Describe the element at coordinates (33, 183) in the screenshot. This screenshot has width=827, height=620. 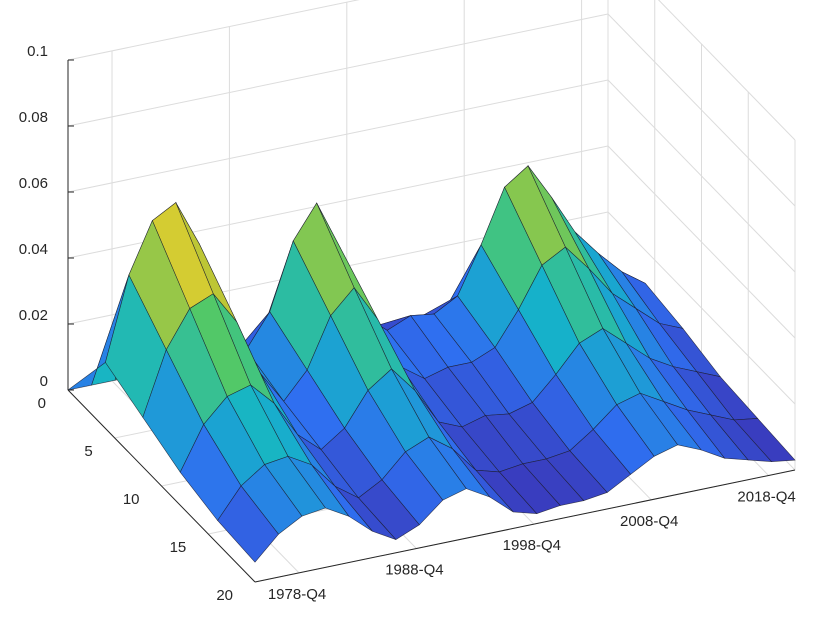
I see `z-tick-label: 0.06` at that location.